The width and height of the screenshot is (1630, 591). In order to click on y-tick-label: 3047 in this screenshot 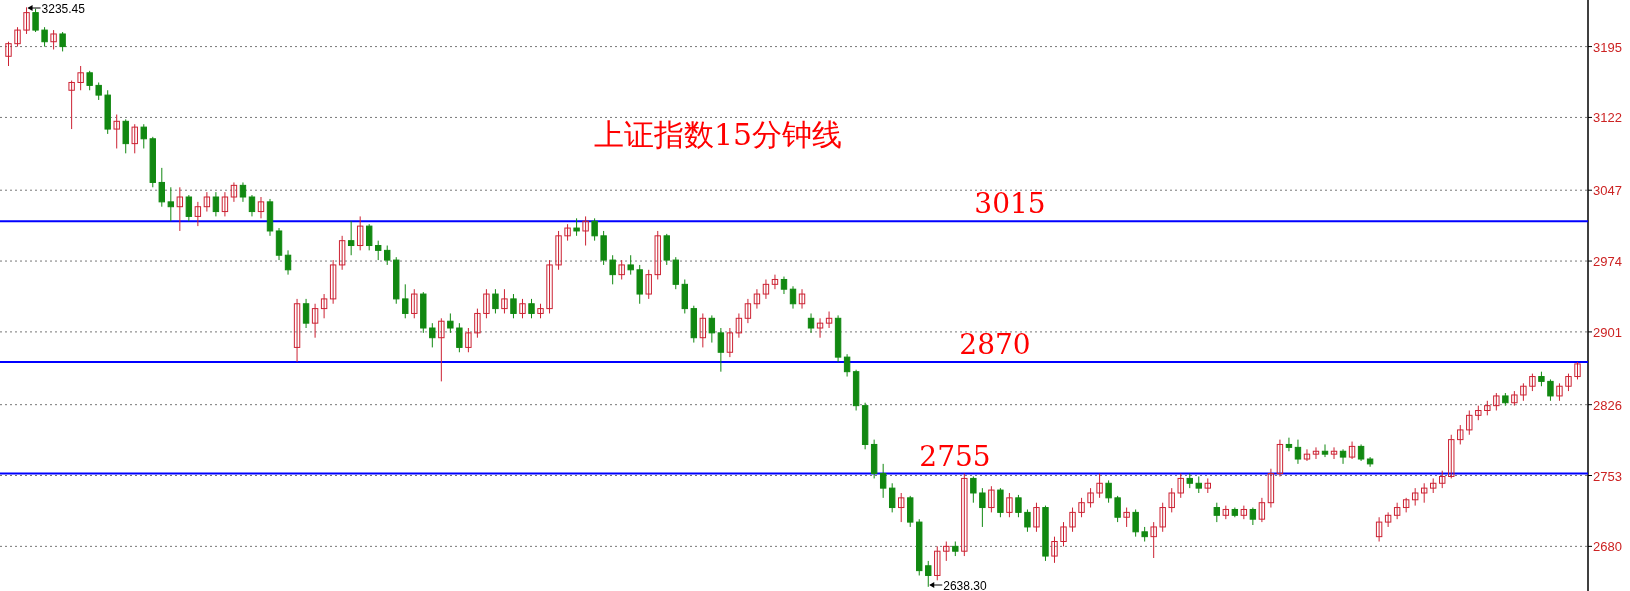, I will do `click(1607, 191)`.